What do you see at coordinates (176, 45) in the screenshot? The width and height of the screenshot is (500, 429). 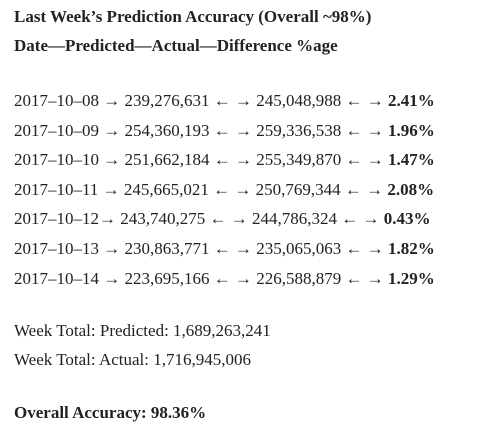 I see `column-header: Date—Predicted—Actual—Difference %age` at bounding box center [176, 45].